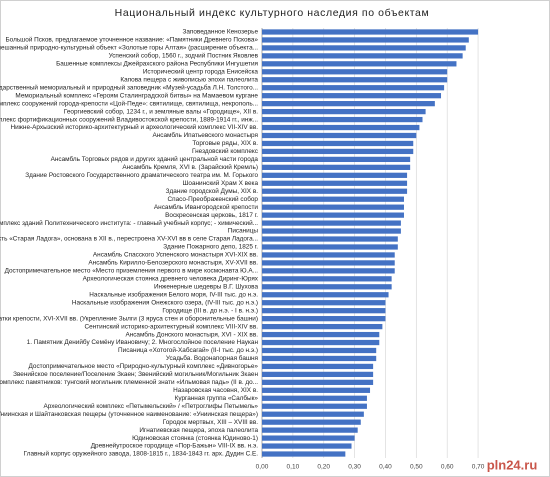 Image resolution: width=550 pixels, height=477 pixels. What do you see at coordinates (210, 247) in the screenshot?
I see `y-tick-label: Здание Пожарного депо, 1825 г.` at bounding box center [210, 247].